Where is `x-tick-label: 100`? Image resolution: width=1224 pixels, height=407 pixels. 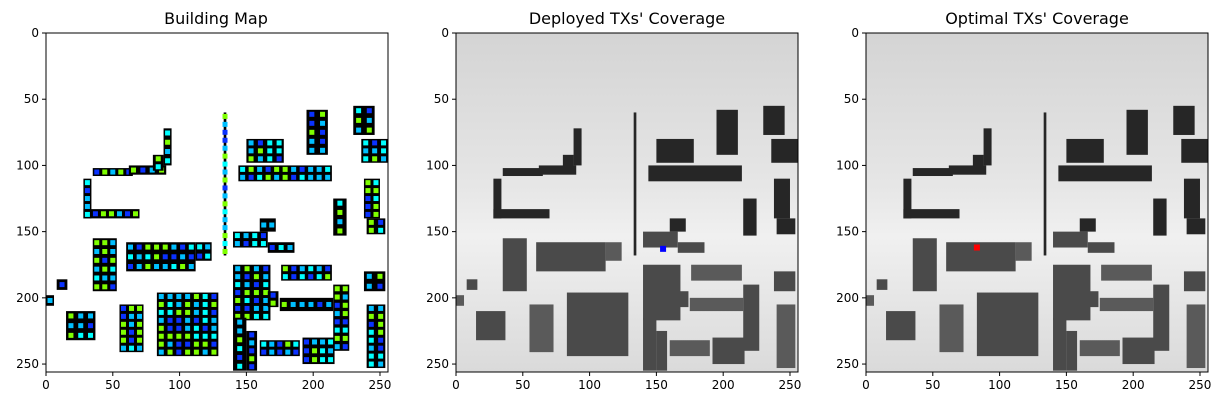
x-tick-label: 100 is located at coordinates (179, 385).